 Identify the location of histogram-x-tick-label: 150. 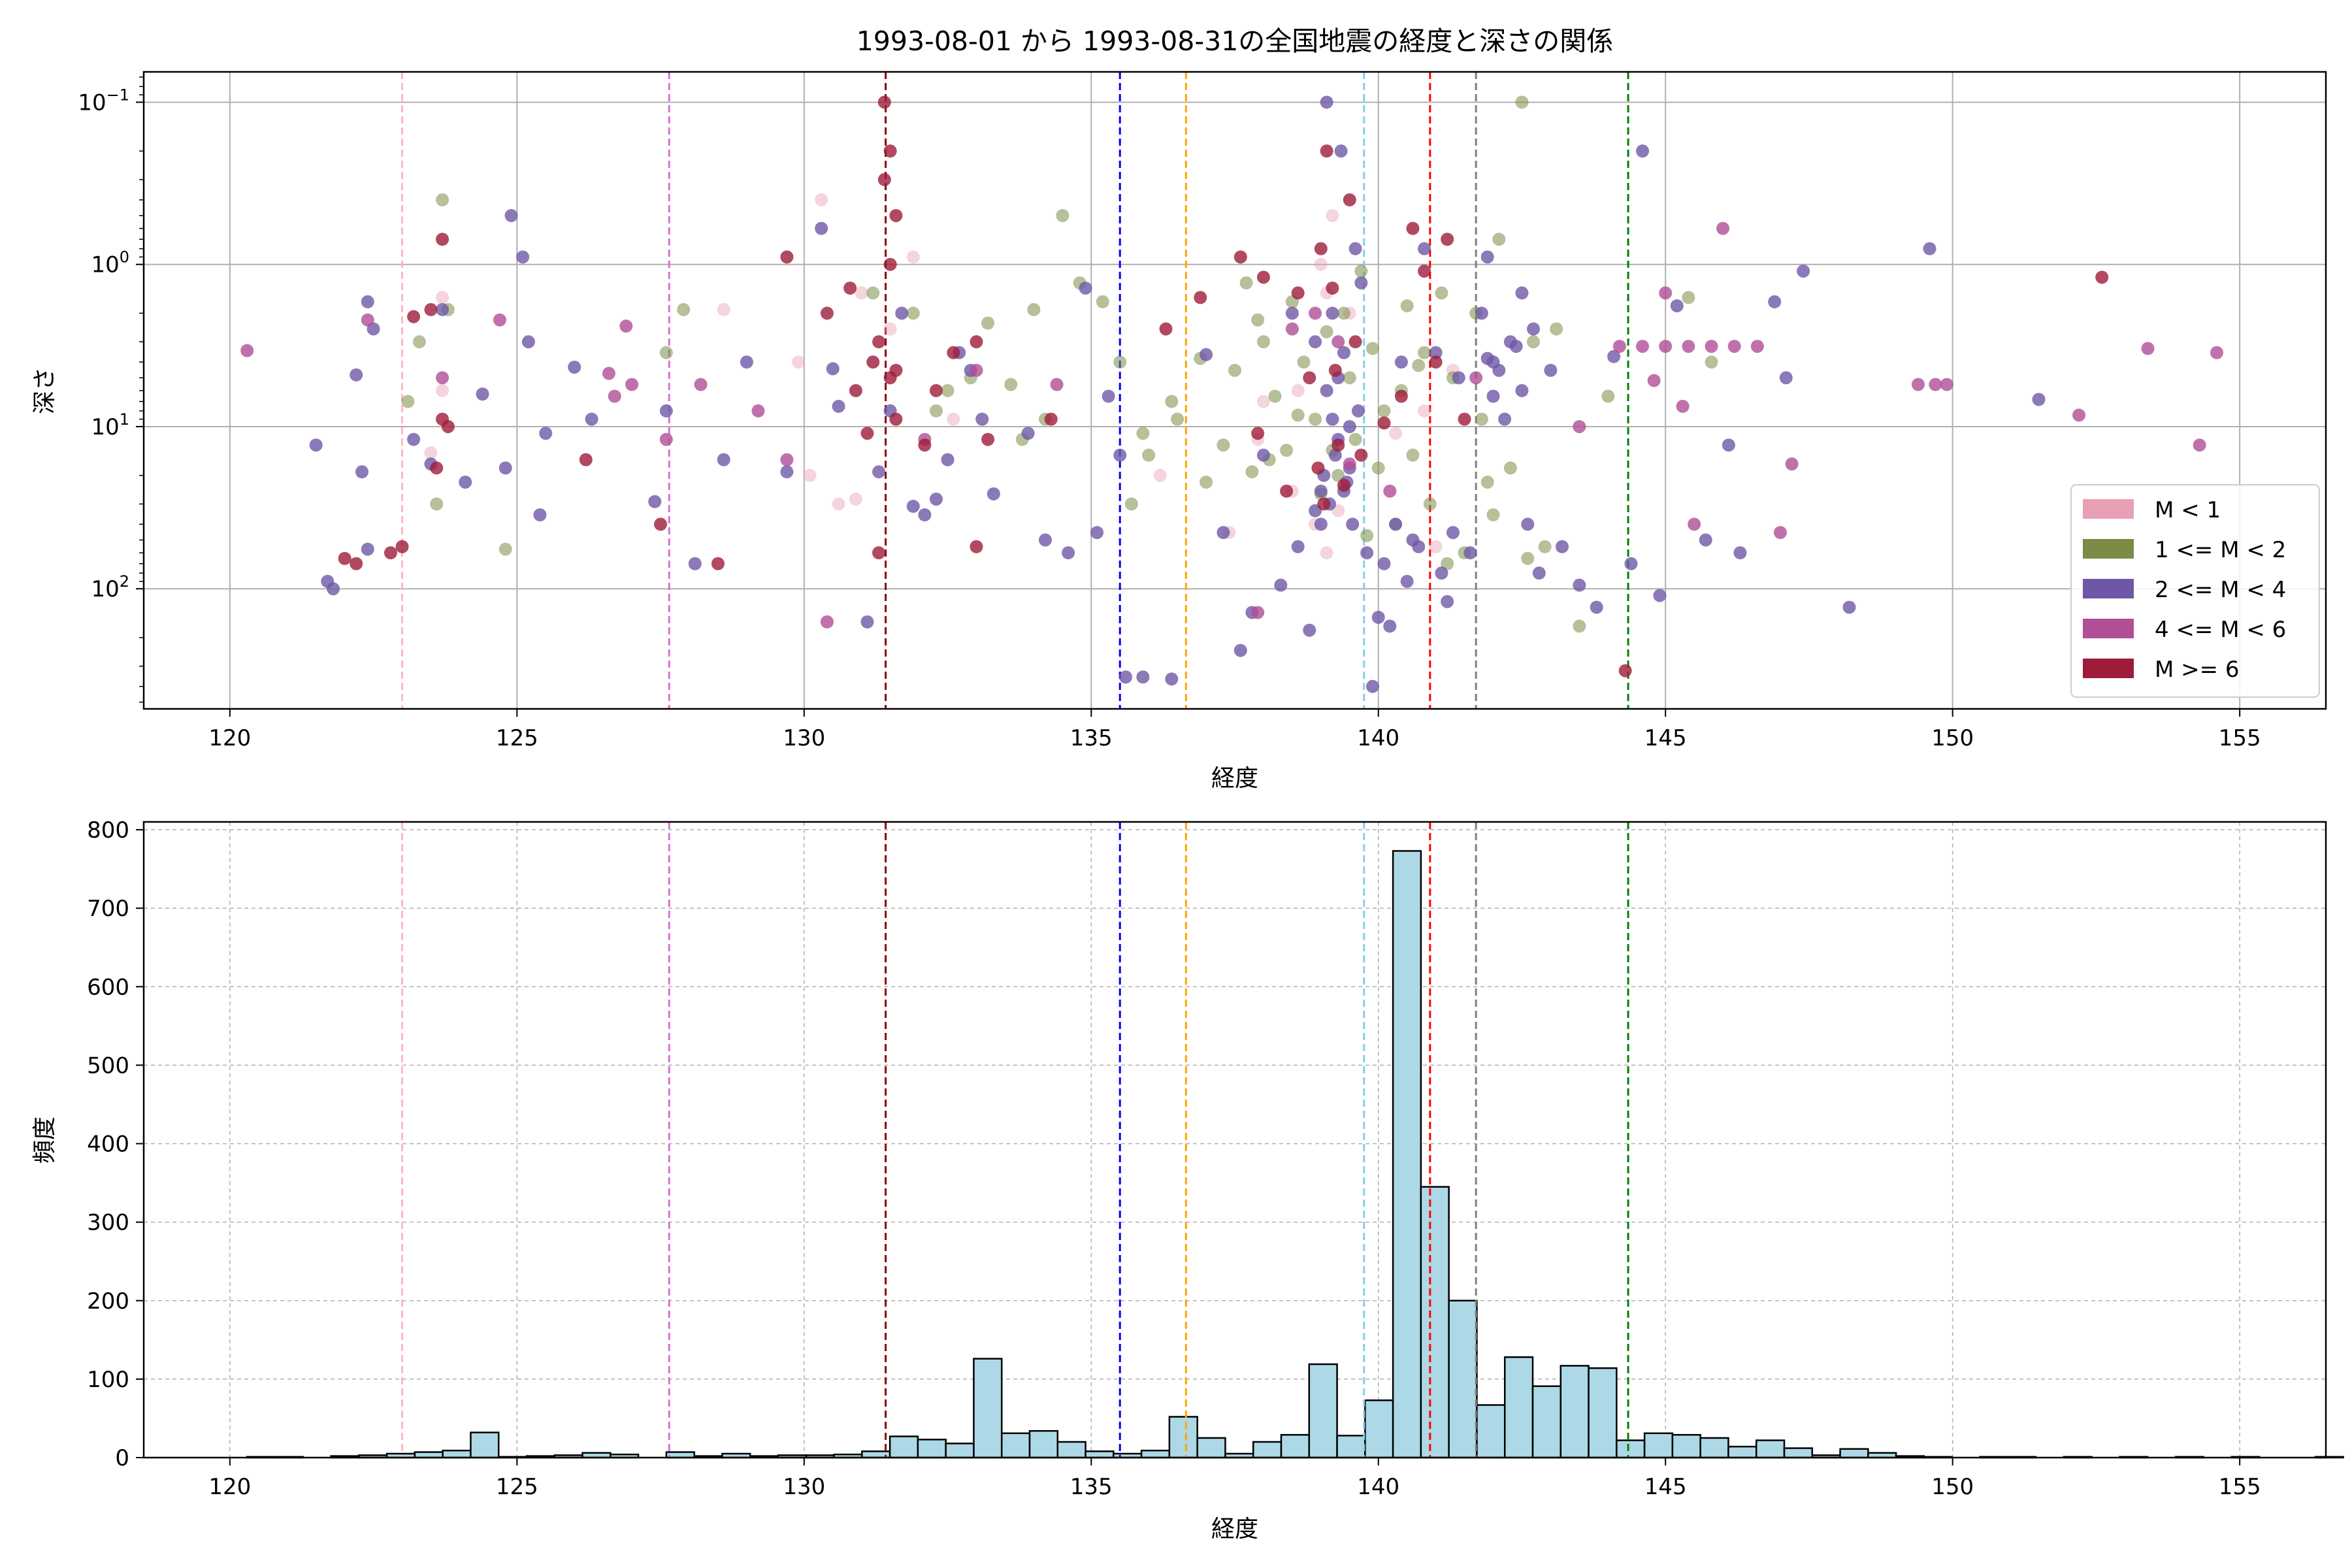
(1952, 1487).